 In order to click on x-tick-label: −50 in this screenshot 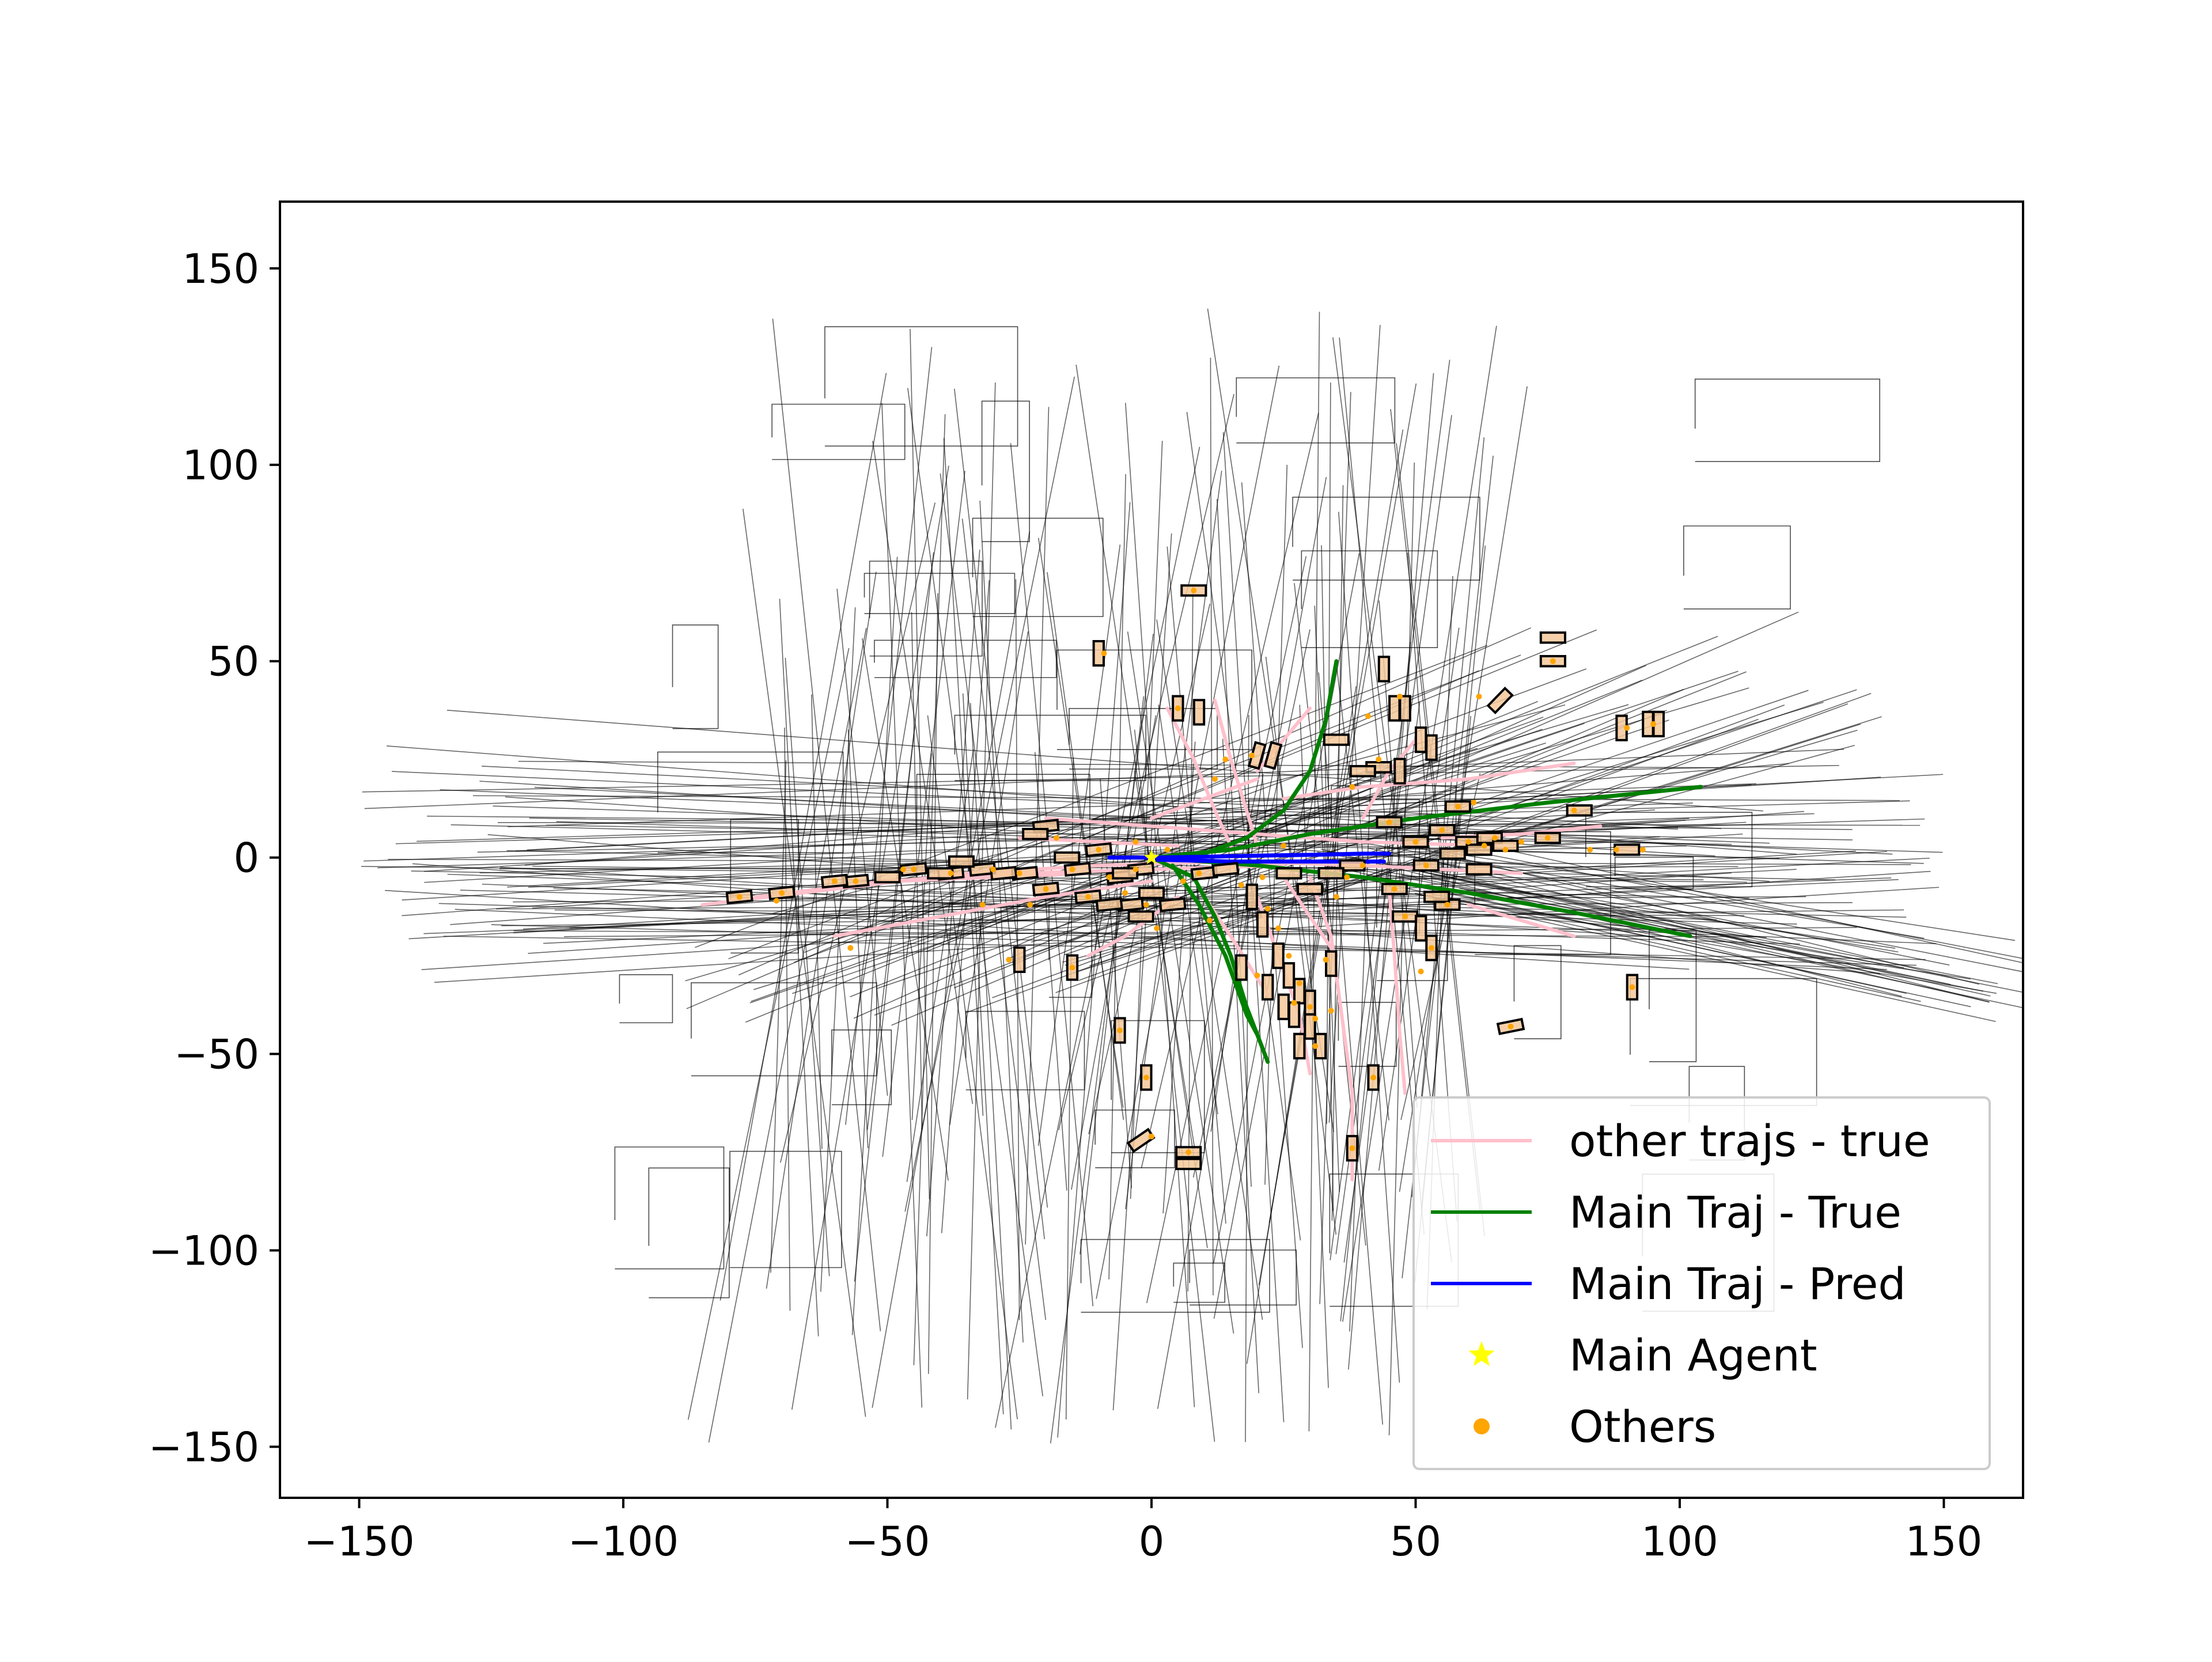, I will do `click(887, 1542)`.